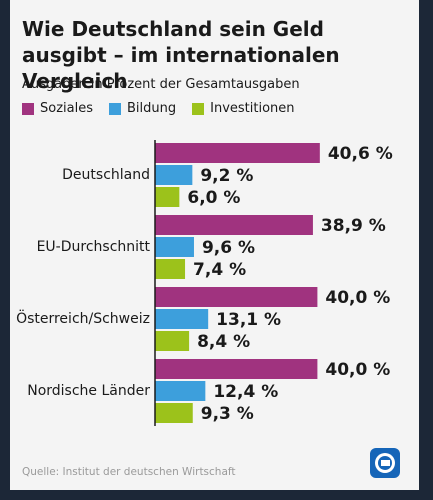 The image size is (433, 500). Describe the element at coordinates (88, 391) in the screenshot. I see `category-label: Nordische Länder` at that location.